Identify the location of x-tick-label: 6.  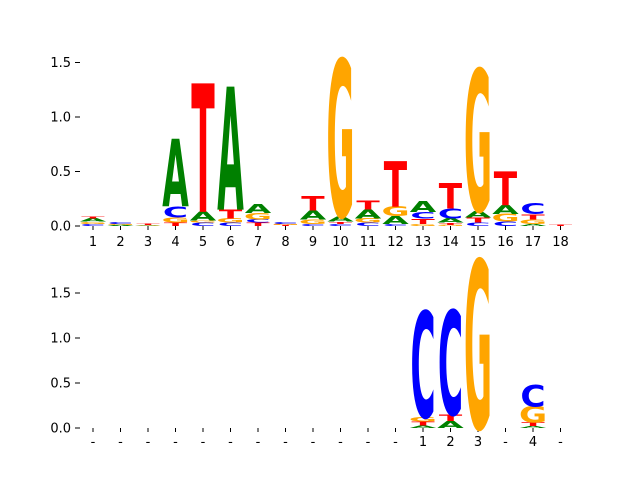
(230, 242).